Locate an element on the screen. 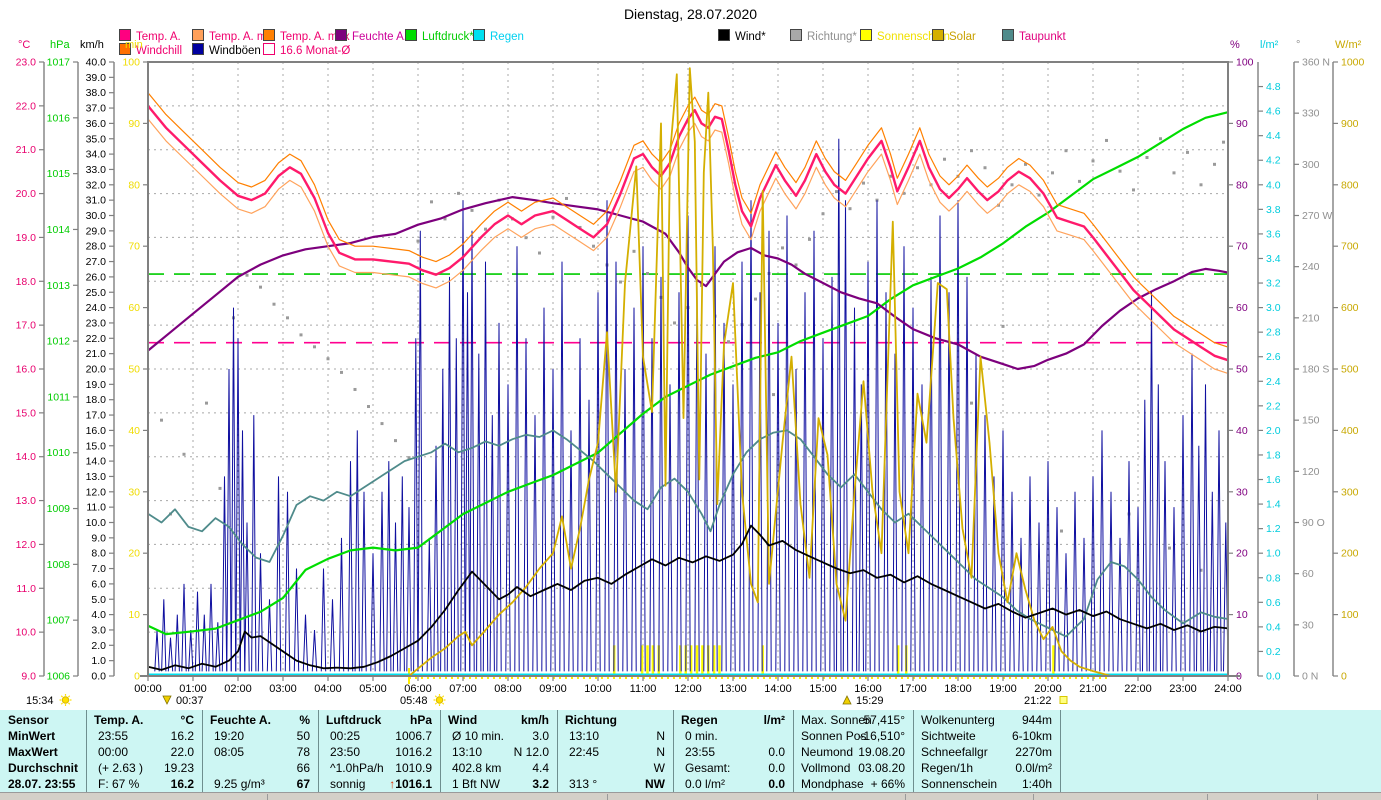 This screenshot has width=1381, height=800. svg-text: 1.0 is located at coordinates (98, 661).